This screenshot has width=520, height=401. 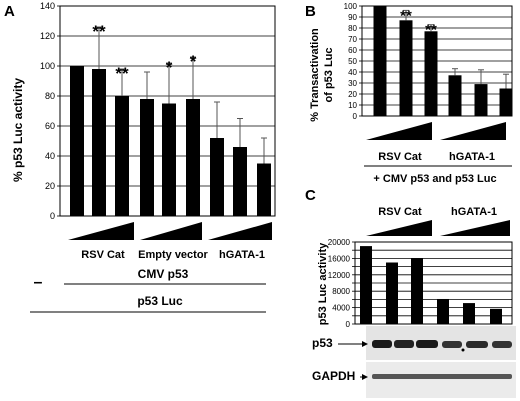 I want to click on arrow-p53-head, so click(x=365, y=344).